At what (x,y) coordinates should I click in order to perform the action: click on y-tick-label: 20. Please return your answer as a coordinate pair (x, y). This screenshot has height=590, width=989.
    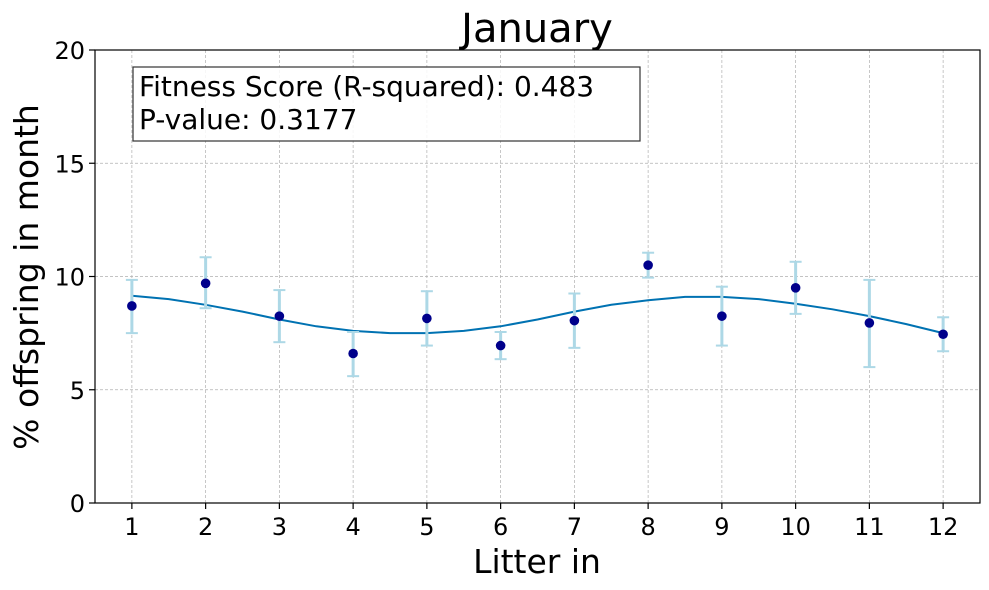
    Looking at the image, I should click on (69, 51).